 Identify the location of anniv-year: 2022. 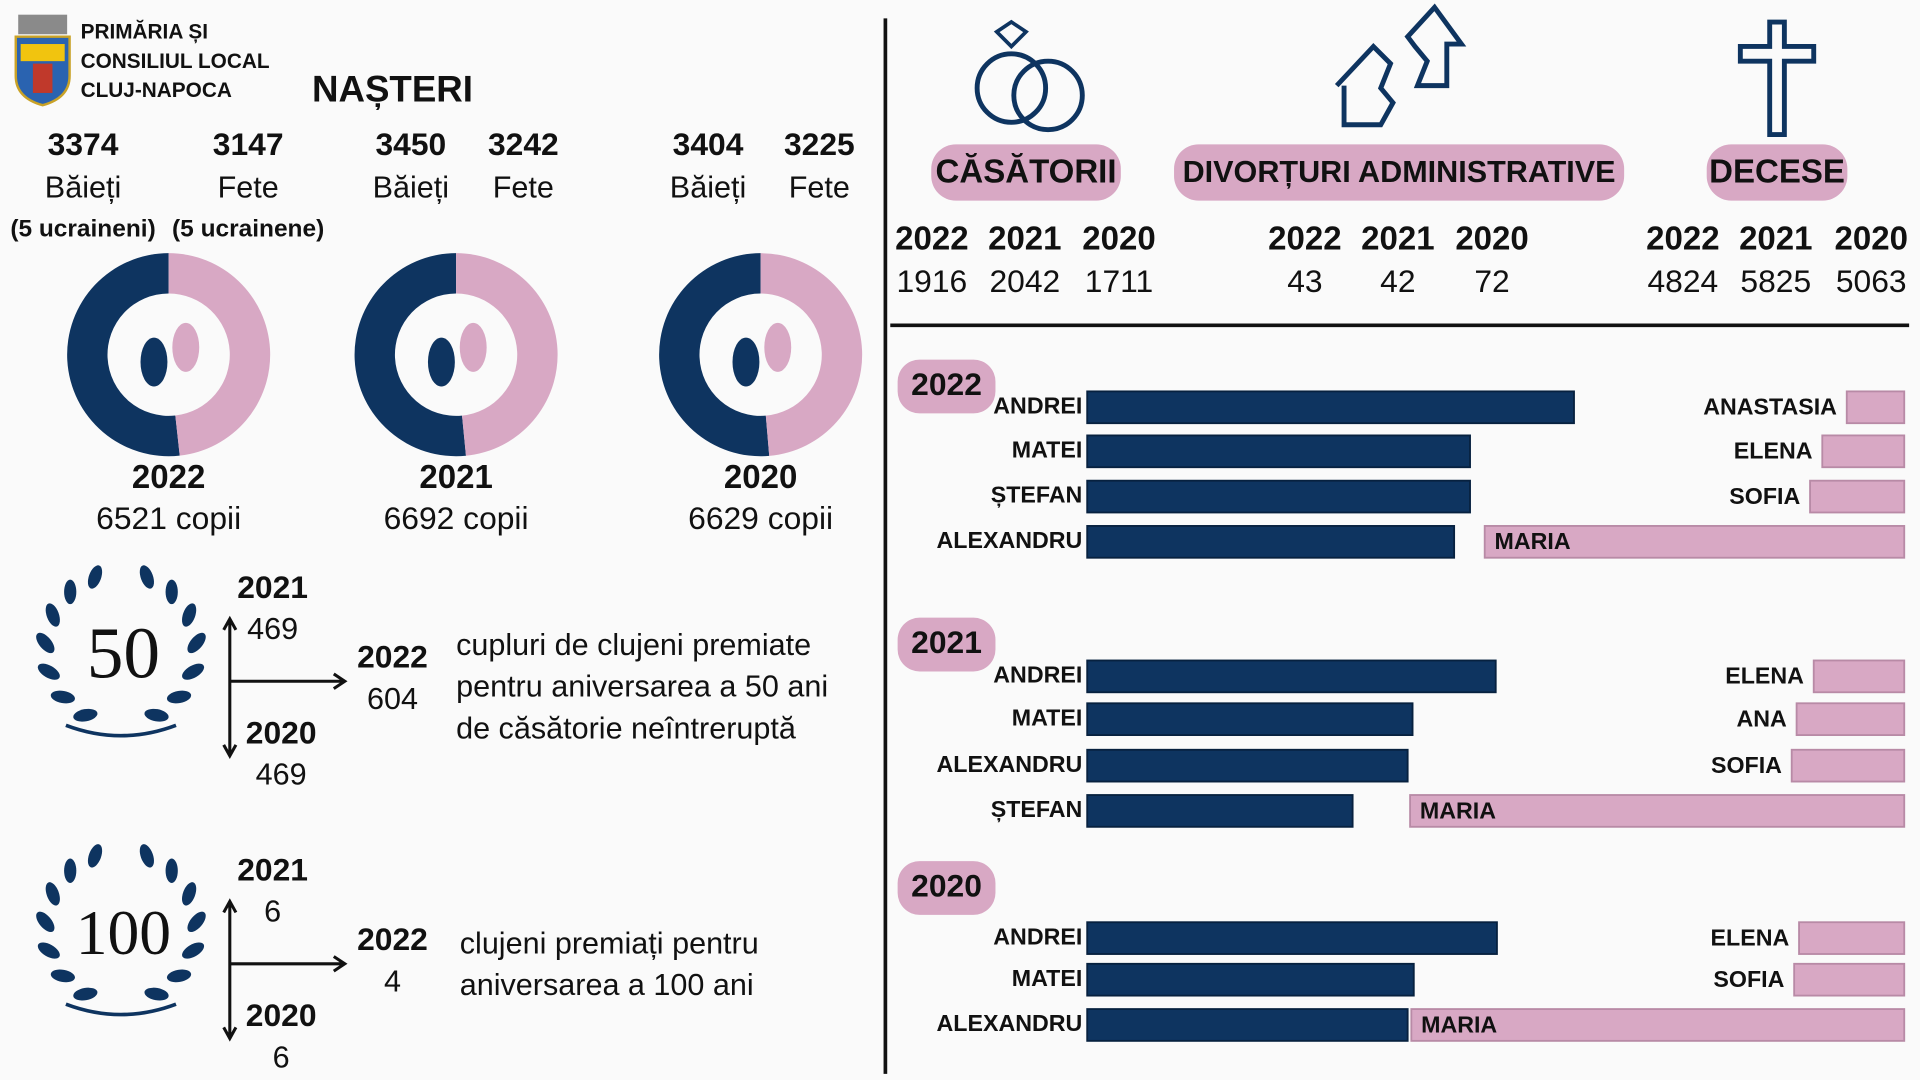
(392, 657).